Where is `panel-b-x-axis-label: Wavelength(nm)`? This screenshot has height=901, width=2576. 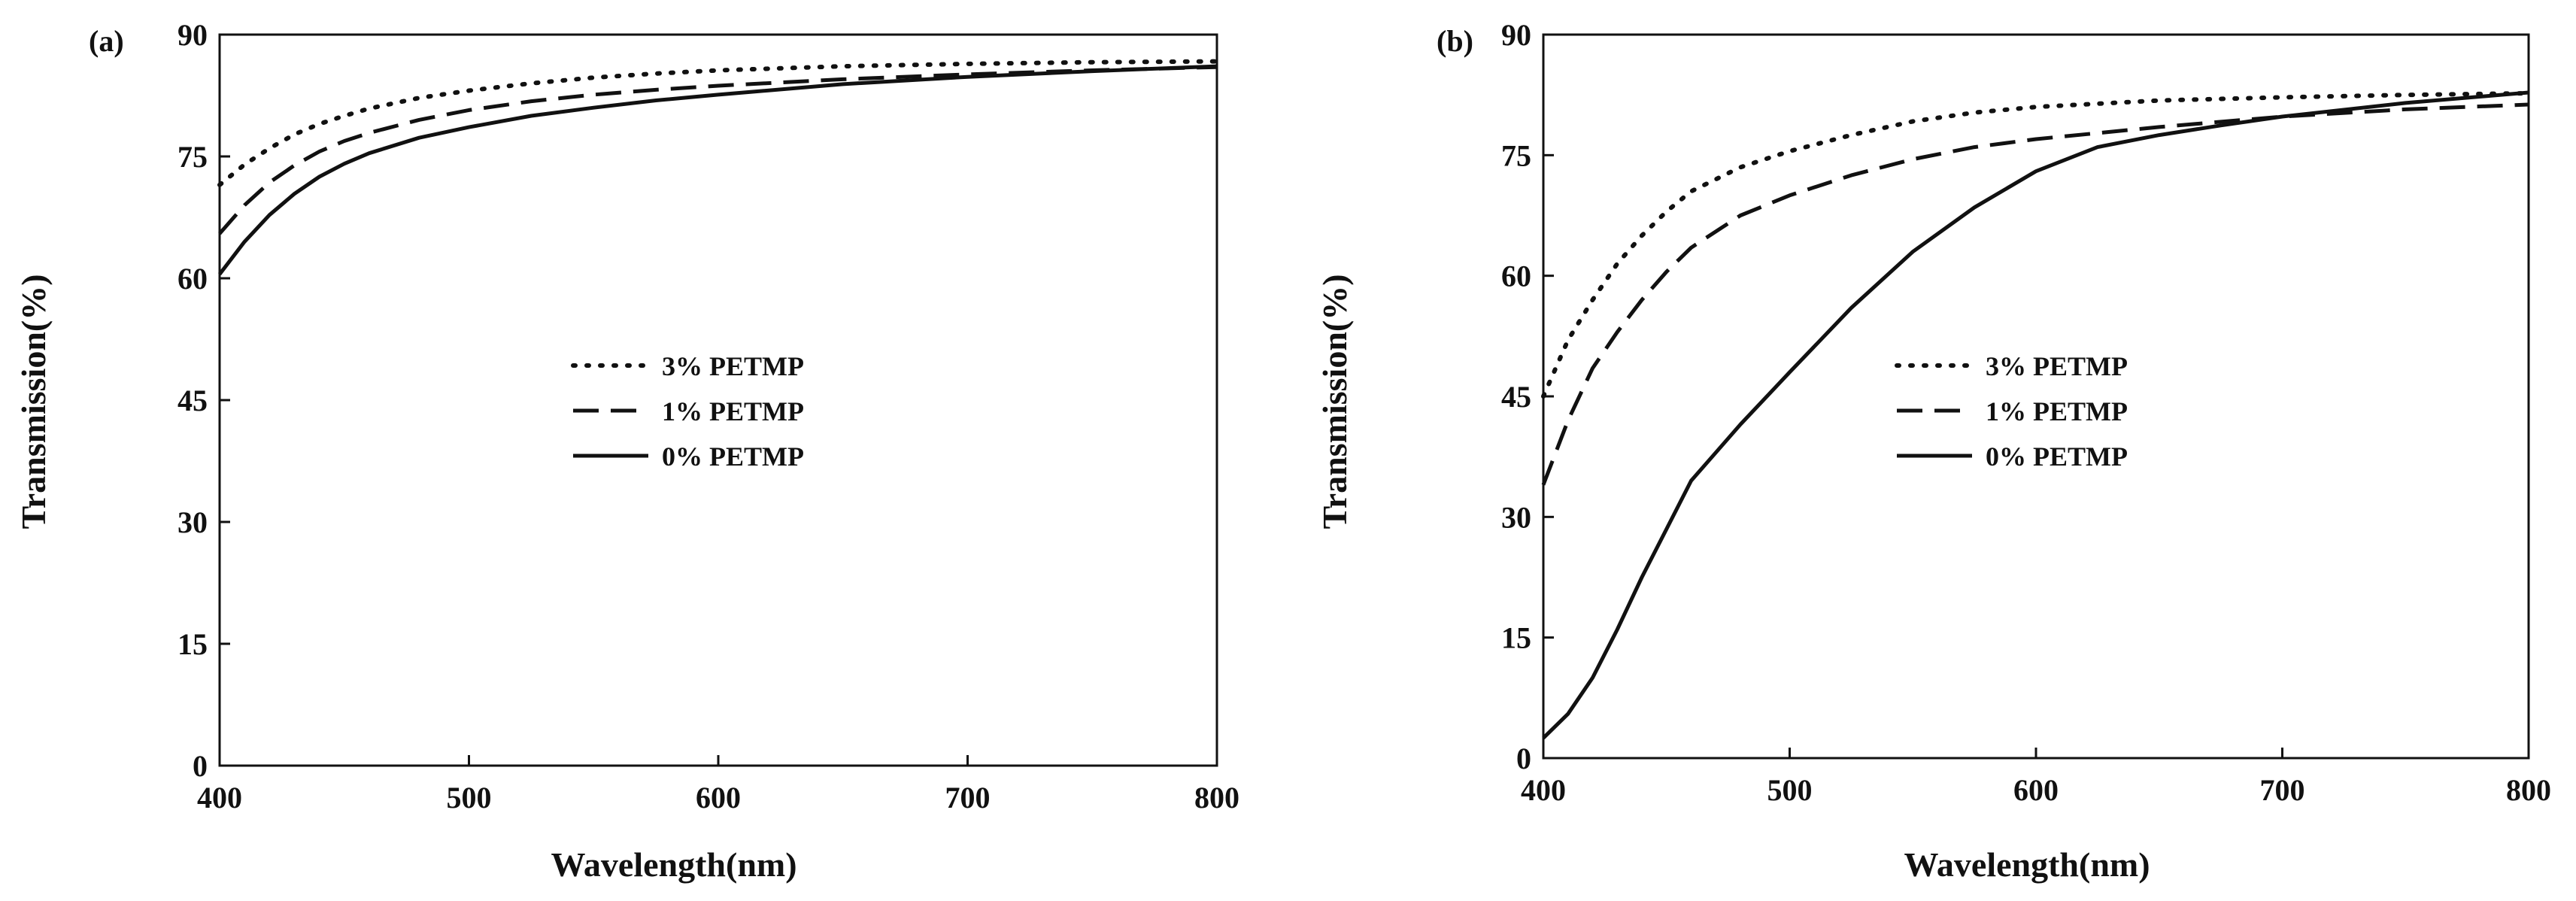 panel-b-x-axis-label: Wavelength(nm) is located at coordinates (2027, 864).